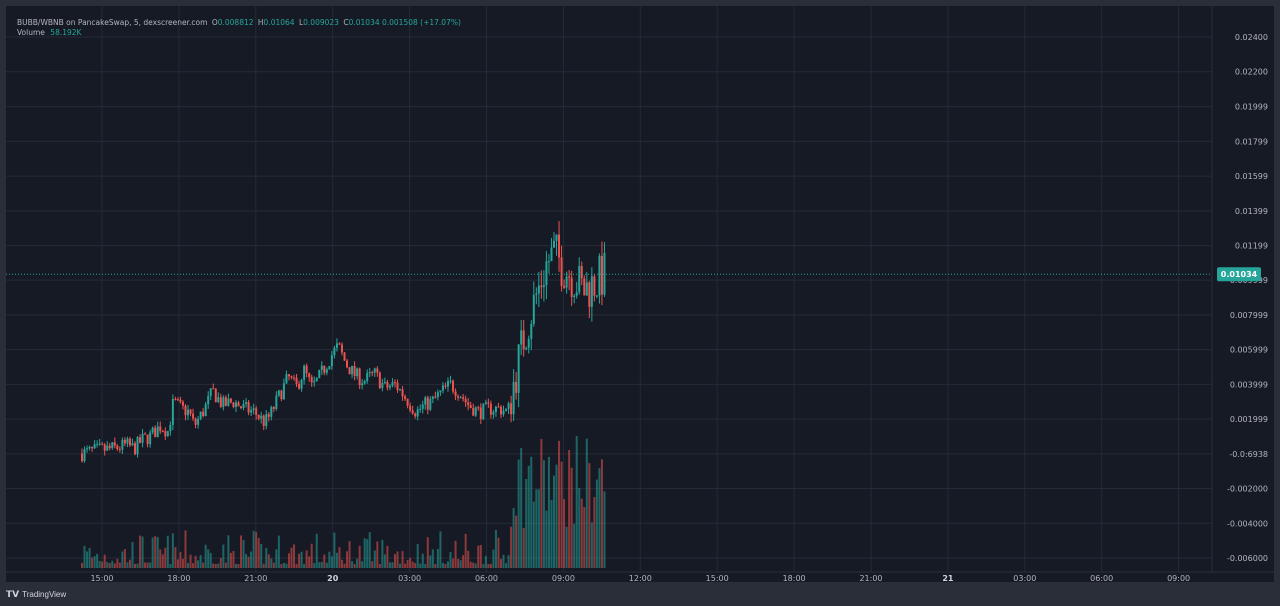 This screenshot has height=606, width=1280. Describe the element at coordinates (301, 22) in the screenshot. I see `ohlc-key-l: L` at that location.